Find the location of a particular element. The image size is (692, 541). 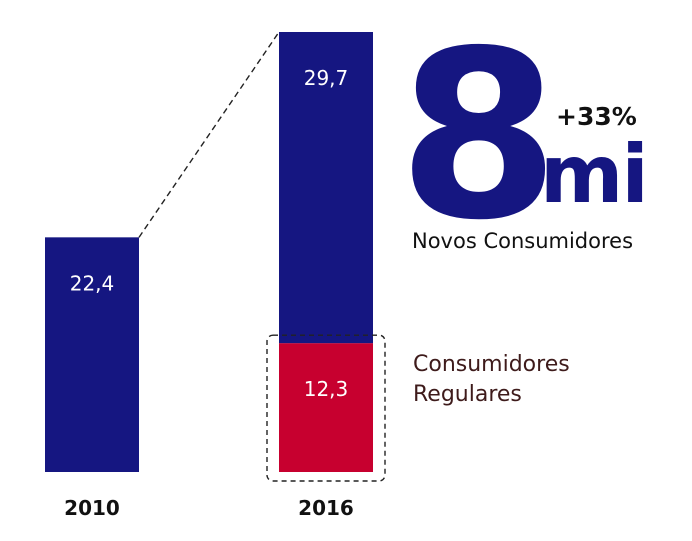

growth-connector-line is located at coordinates (209, 134).